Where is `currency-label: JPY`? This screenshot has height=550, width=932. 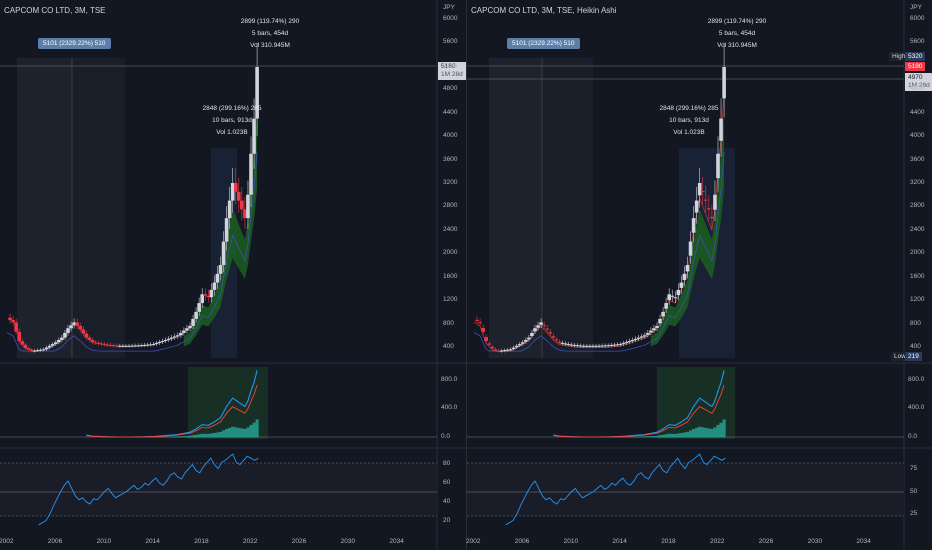
currency-label: JPY is located at coordinates (916, 7).